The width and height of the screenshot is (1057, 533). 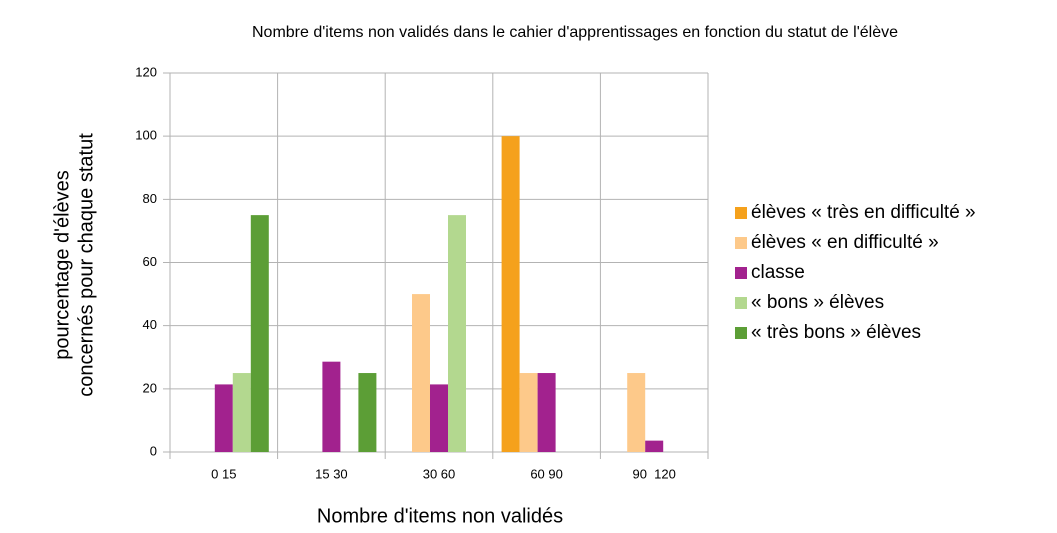 I want to click on y-tick-label: 120, so click(x=146, y=71).